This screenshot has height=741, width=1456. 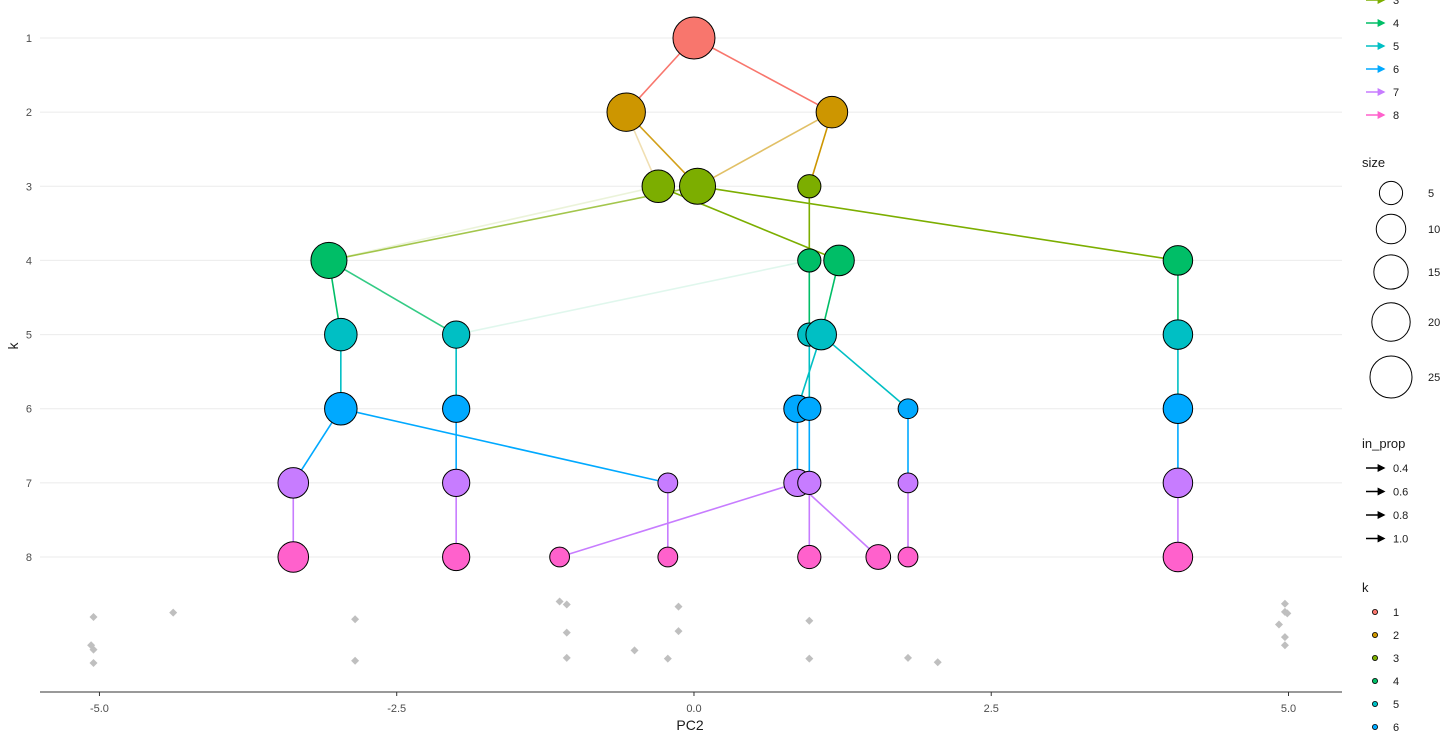 I want to click on legend-label: 10, so click(x=1434, y=230).